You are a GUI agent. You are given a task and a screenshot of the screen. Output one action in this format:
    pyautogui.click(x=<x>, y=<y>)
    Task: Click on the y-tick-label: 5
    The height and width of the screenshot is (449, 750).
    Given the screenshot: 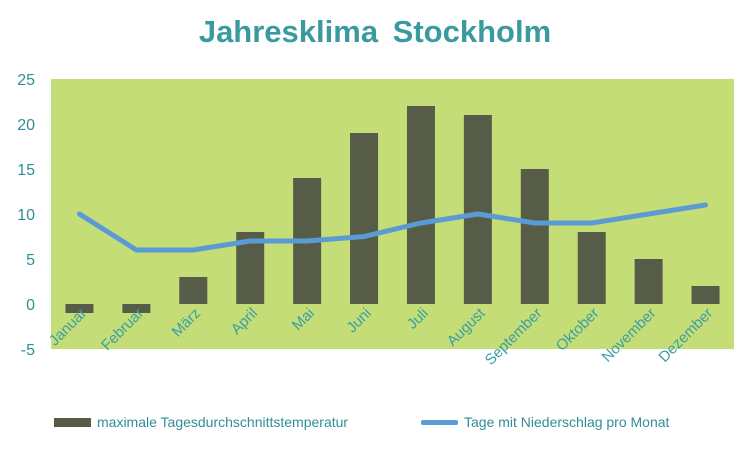 What is the action you would take?
    pyautogui.click(x=30, y=260)
    